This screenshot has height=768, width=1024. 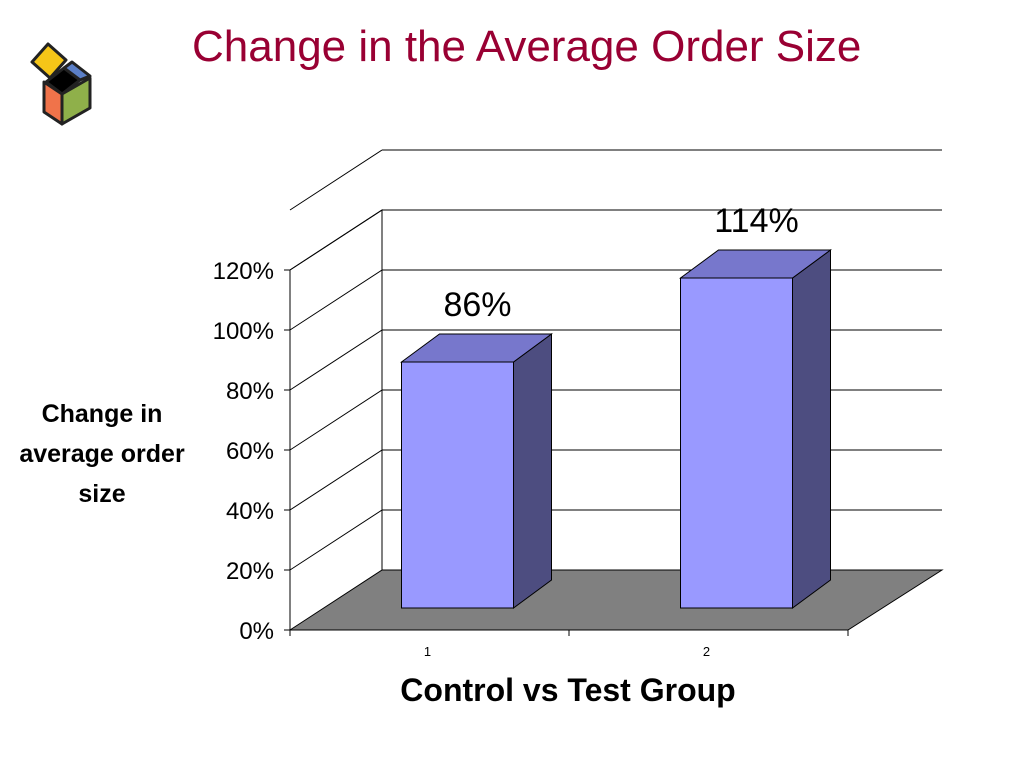 I want to click on data-label: 114%, so click(x=756, y=221).